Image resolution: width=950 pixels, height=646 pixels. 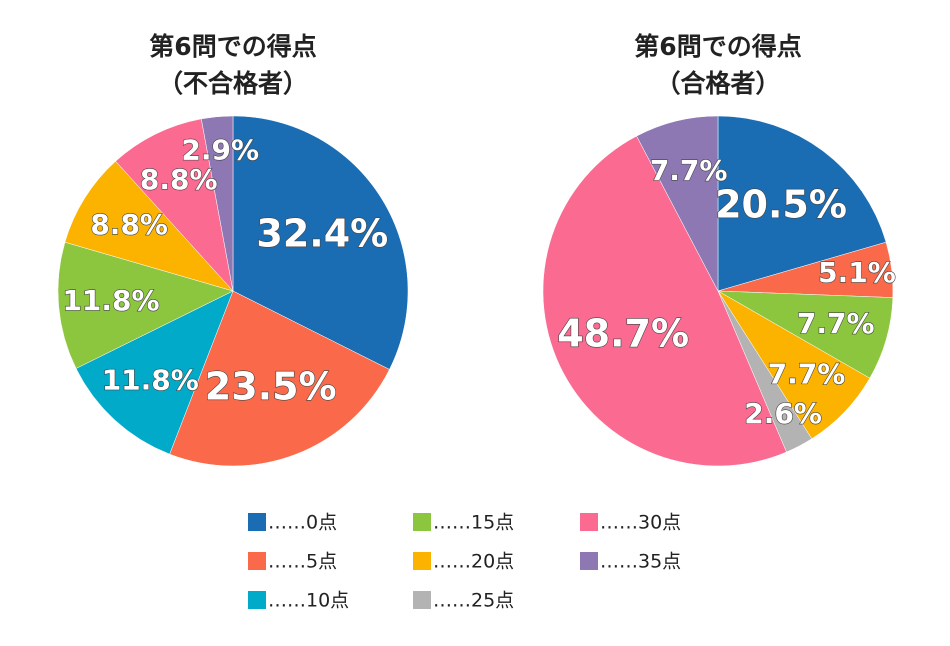 What do you see at coordinates (473, 601) in the screenshot?
I see `legend-label: ……25点` at bounding box center [473, 601].